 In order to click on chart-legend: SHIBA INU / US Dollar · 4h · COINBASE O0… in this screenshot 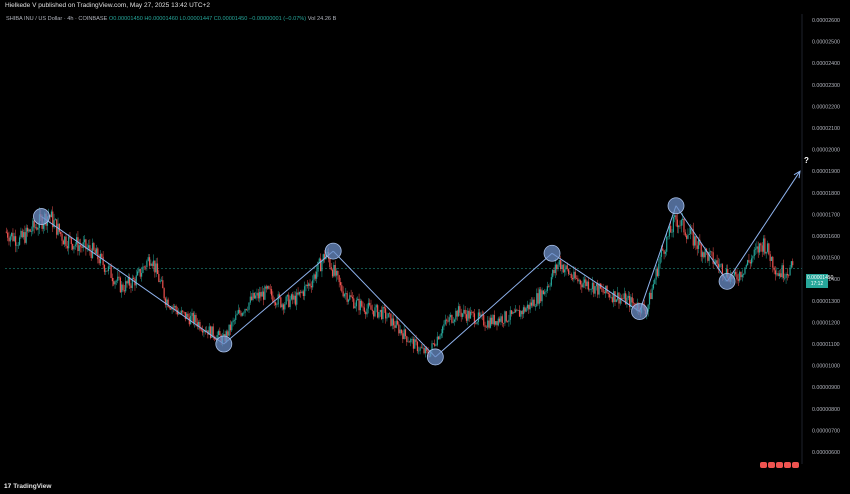, I will do `click(171, 19)`.